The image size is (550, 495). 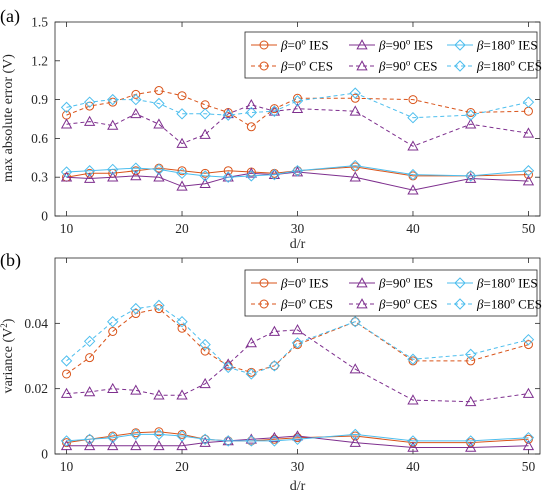 I want to click on y-tick-label: 0.02, so click(x=36, y=388).